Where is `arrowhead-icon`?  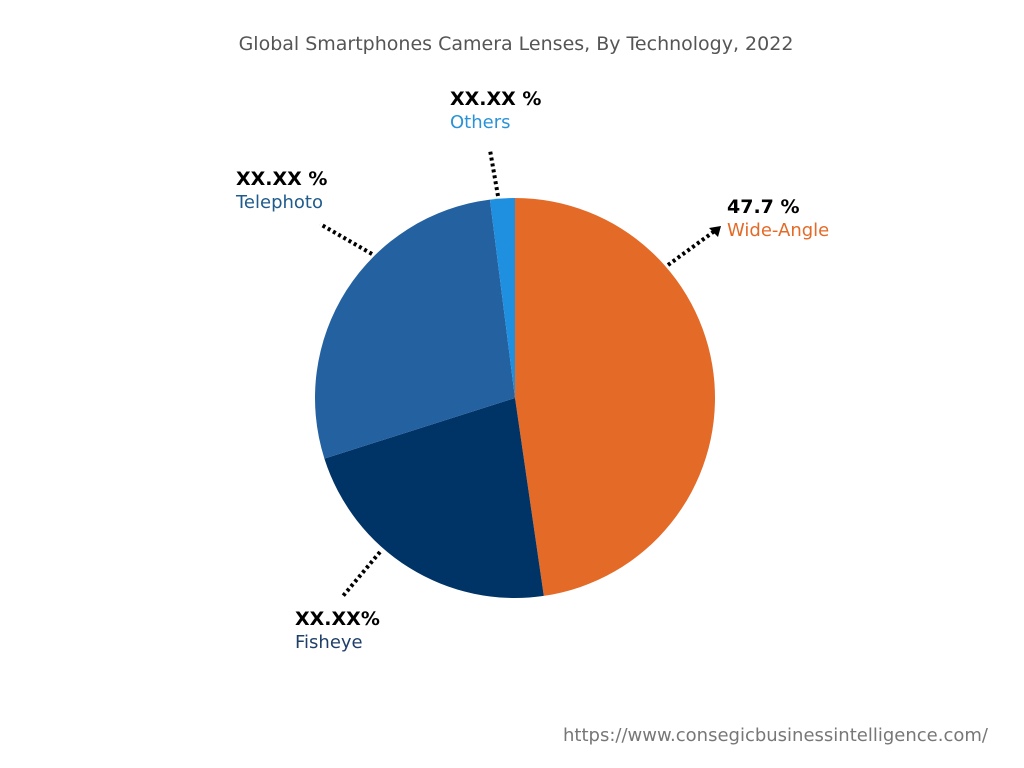 arrowhead-icon is located at coordinates (715, 231).